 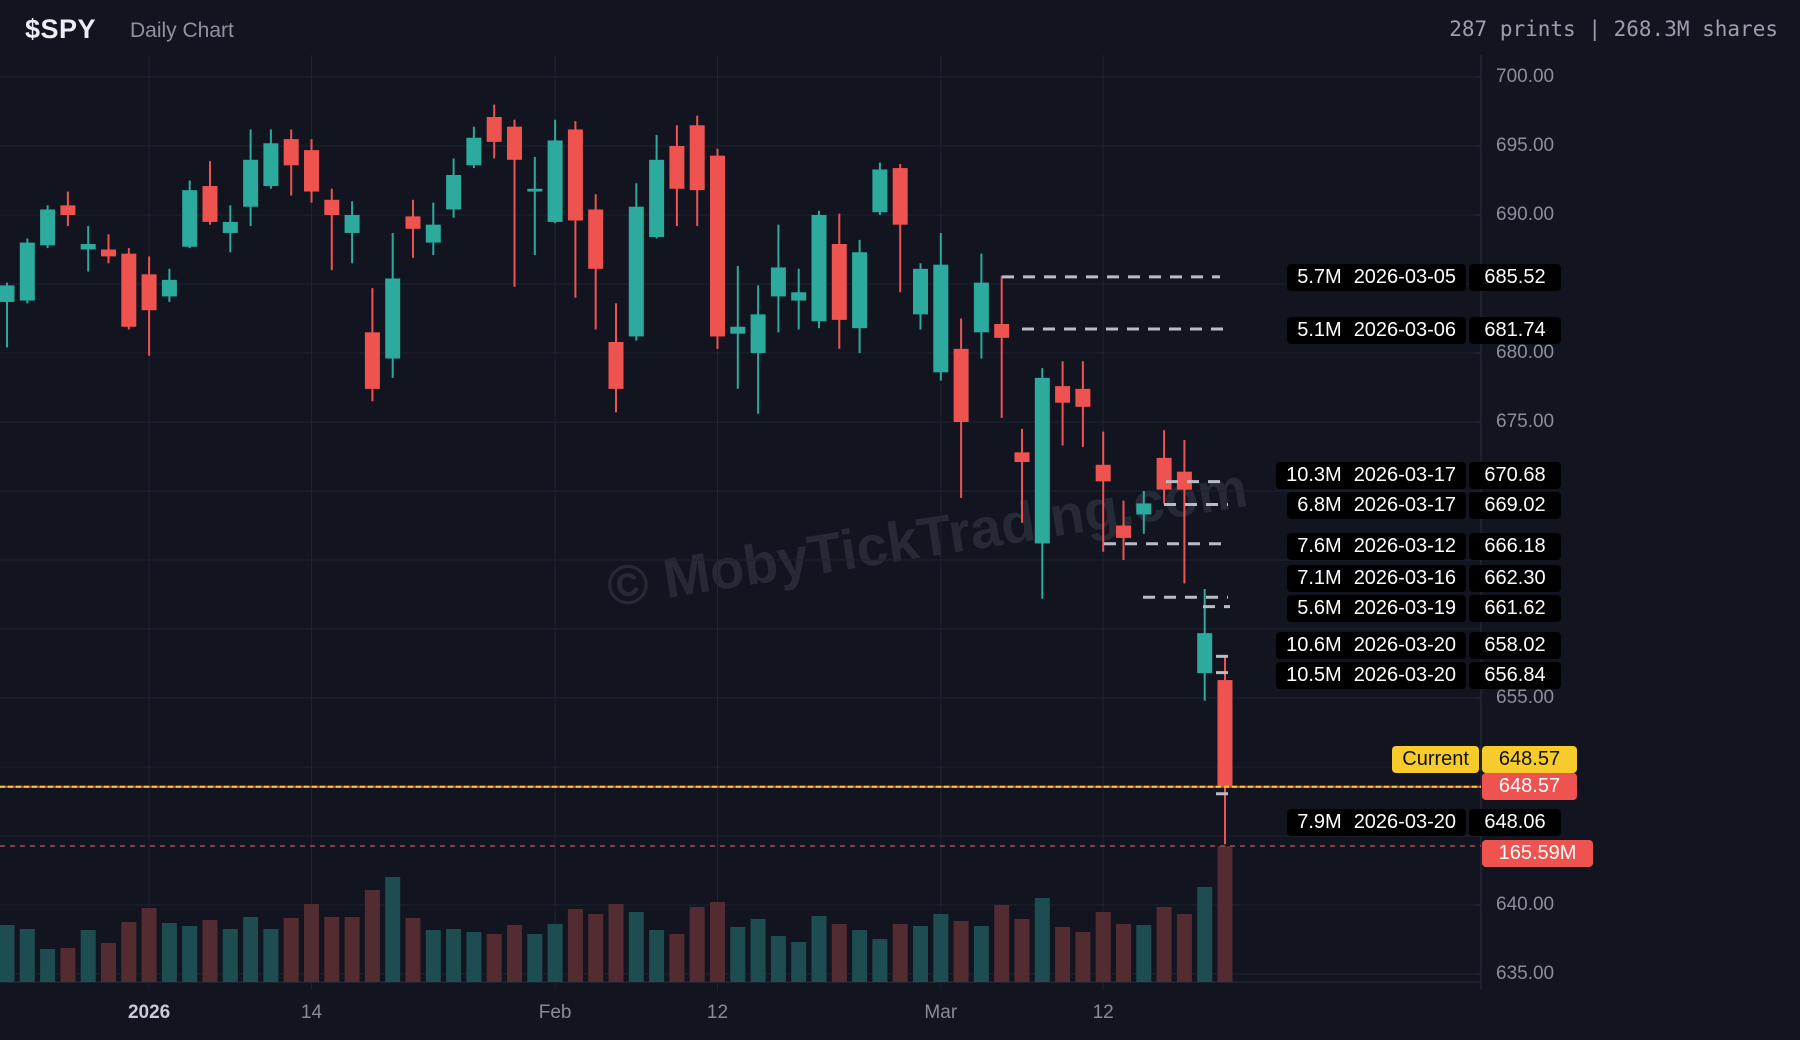 I want to click on time-axis-label: 12, so click(x=717, y=1012).